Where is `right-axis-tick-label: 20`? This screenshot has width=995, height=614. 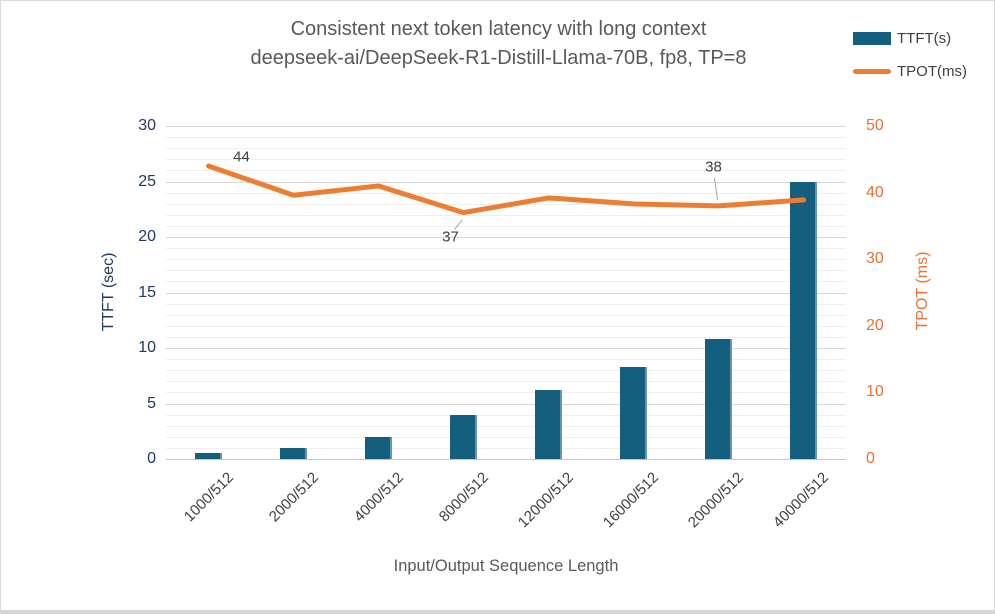 right-axis-tick-label: 20 is located at coordinates (875, 325).